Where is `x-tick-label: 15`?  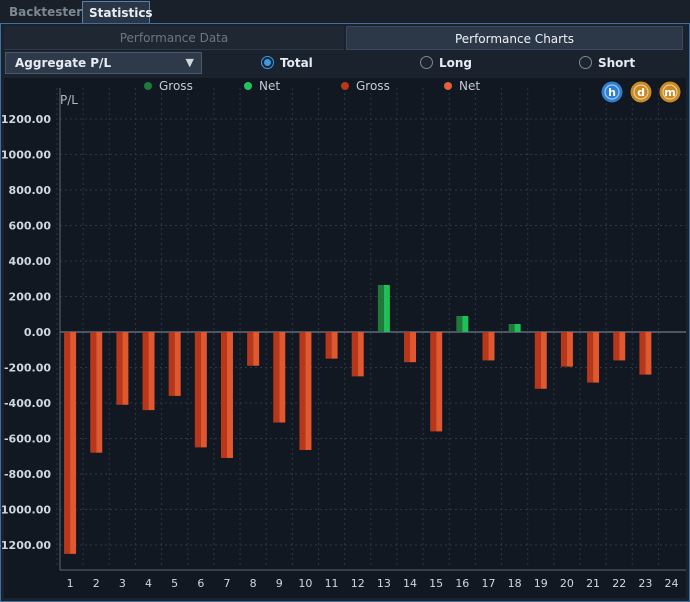
x-tick-label: 15 is located at coordinates (436, 583).